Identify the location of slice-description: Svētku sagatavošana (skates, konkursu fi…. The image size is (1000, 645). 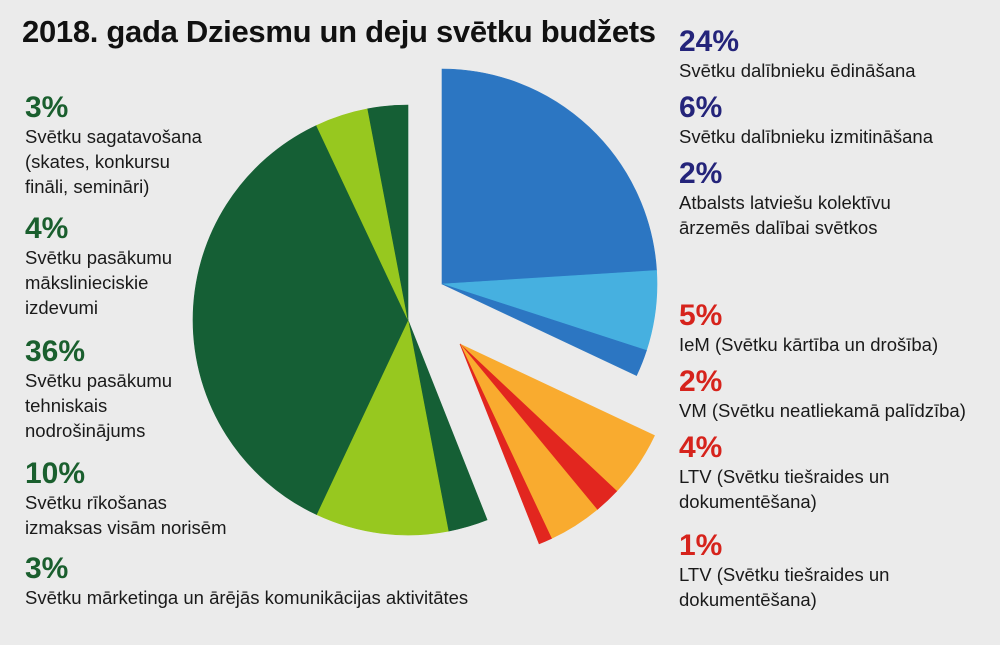
(113, 161).